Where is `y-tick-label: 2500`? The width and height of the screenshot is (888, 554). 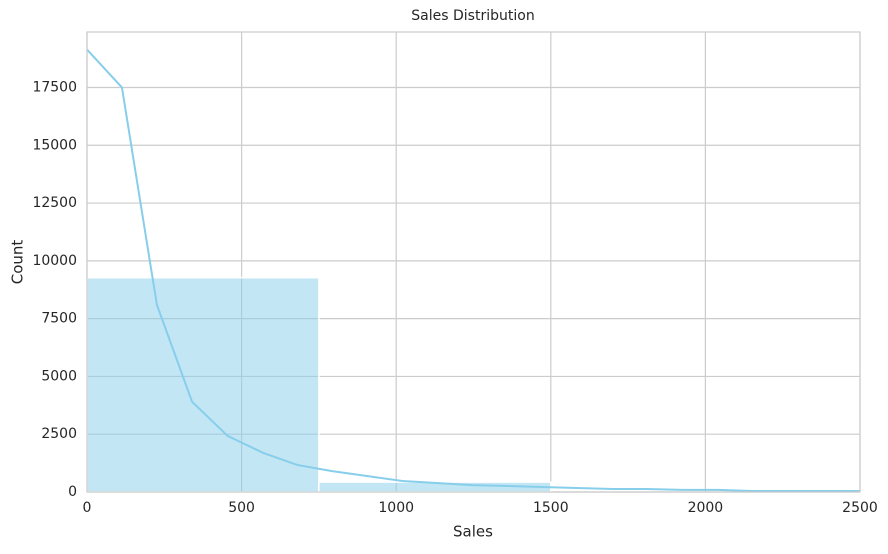 y-tick-label: 2500 is located at coordinates (59, 434).